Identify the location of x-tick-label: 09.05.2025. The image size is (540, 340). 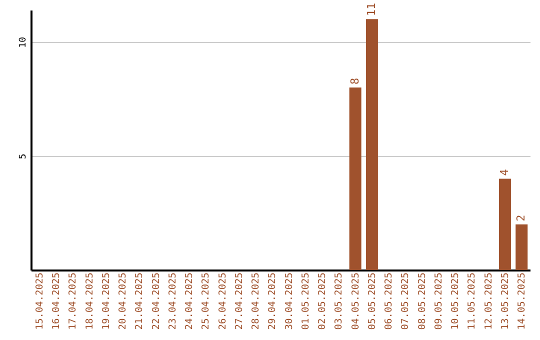
(438, 301).